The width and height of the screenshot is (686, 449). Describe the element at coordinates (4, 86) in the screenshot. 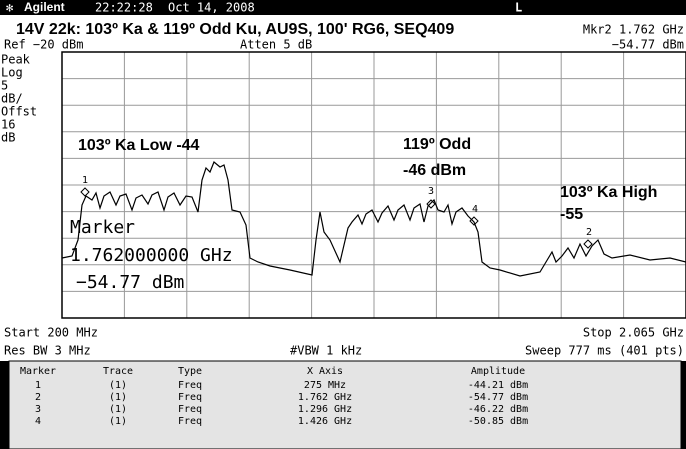

I see `scale-label: 5` at that location.